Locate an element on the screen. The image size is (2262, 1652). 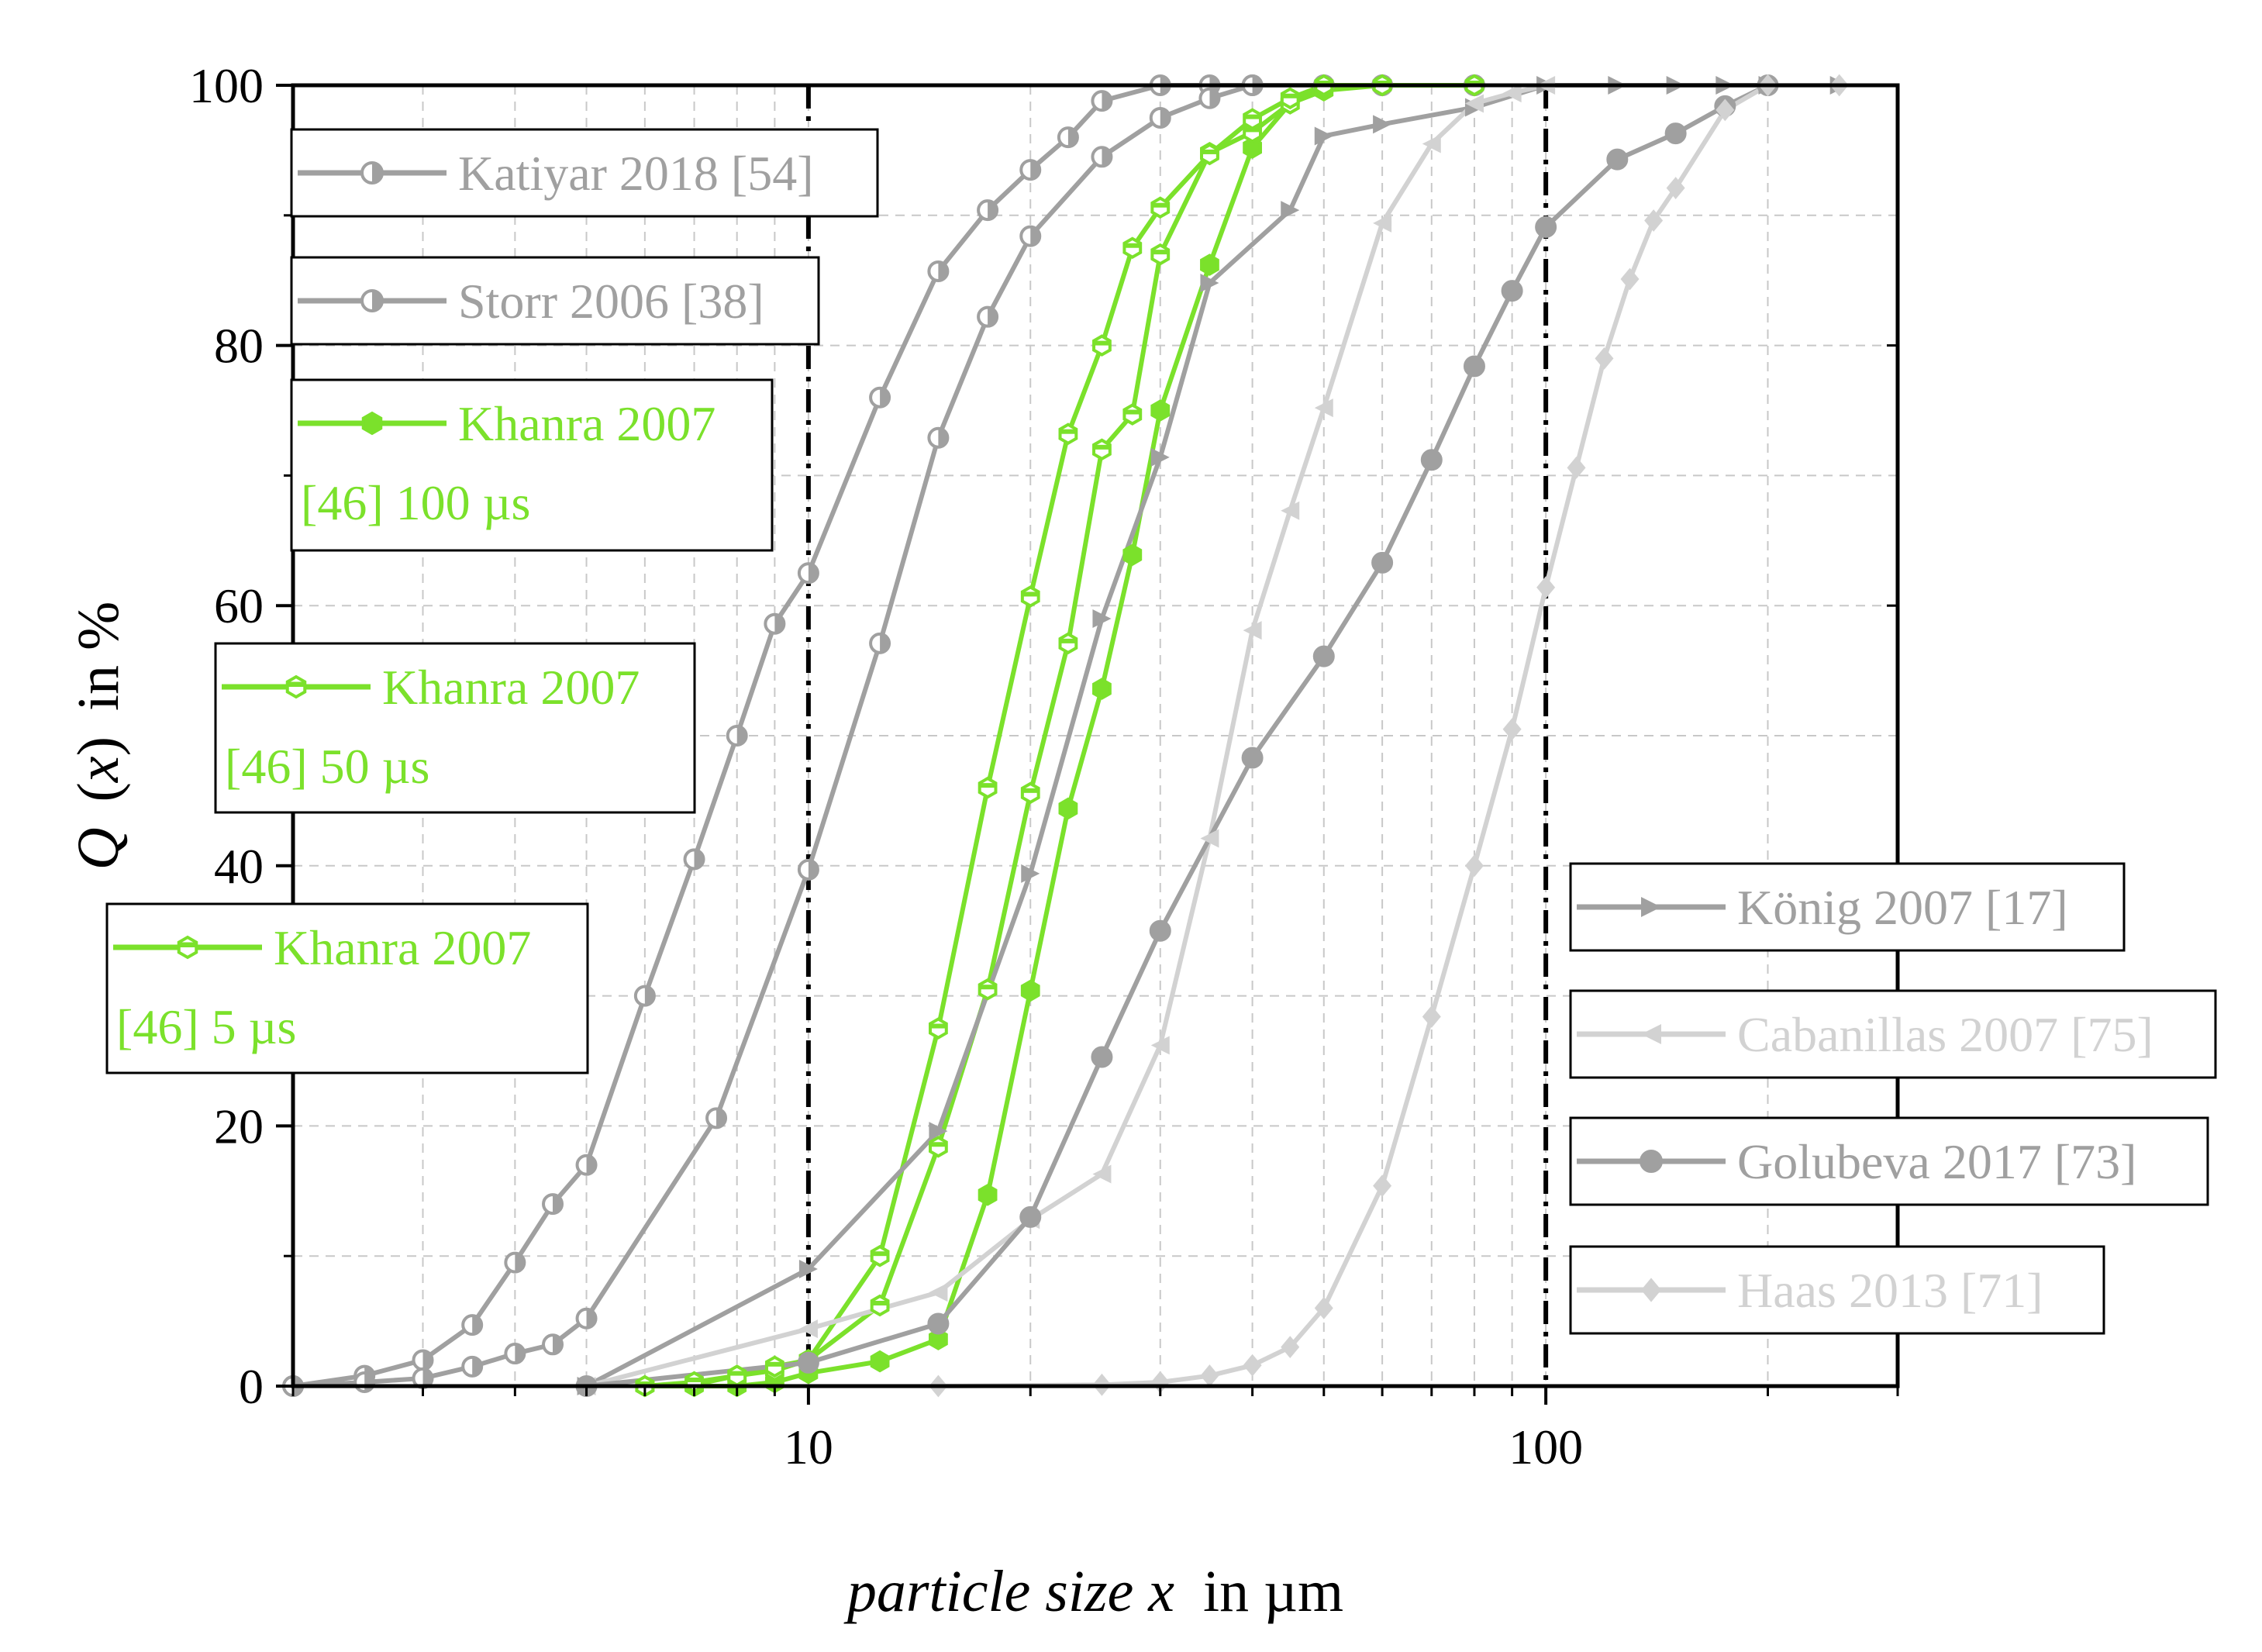
legend-entry: Katiyar 2018 [54] is located at coordinates (584, 173).